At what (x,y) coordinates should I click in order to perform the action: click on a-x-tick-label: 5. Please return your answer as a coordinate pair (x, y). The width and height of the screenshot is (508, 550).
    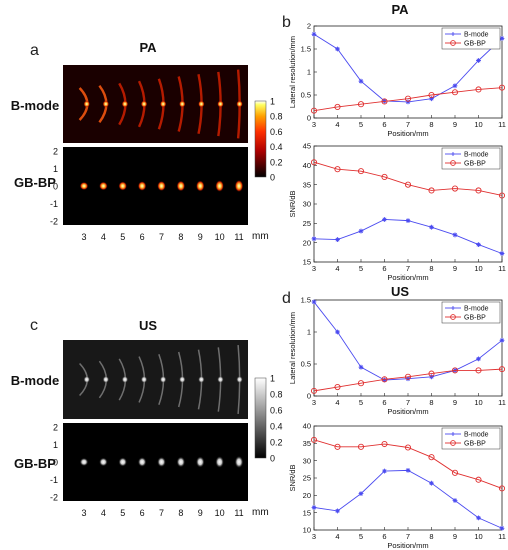
    Looking at the image, I should click on (122, 237).